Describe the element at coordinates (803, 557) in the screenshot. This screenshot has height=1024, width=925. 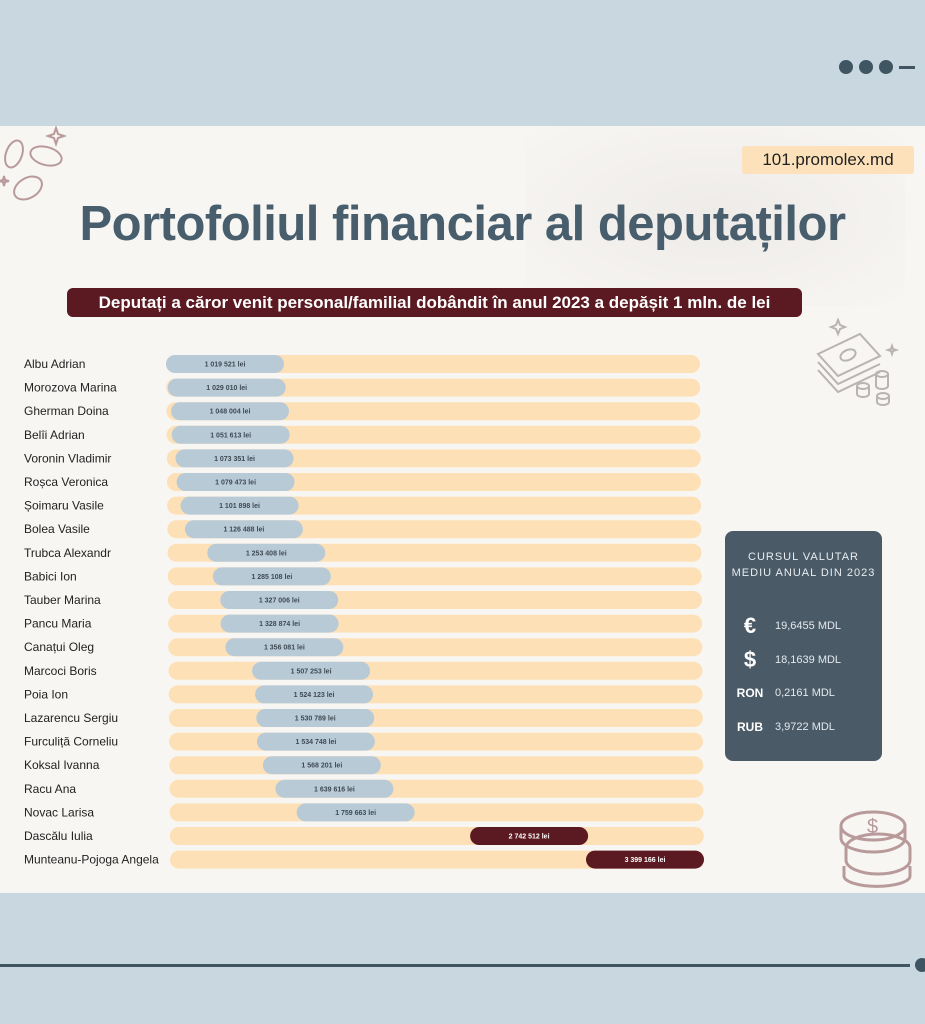
I see `exchange-title-line1: CURSUL VALUTAR` at that location.